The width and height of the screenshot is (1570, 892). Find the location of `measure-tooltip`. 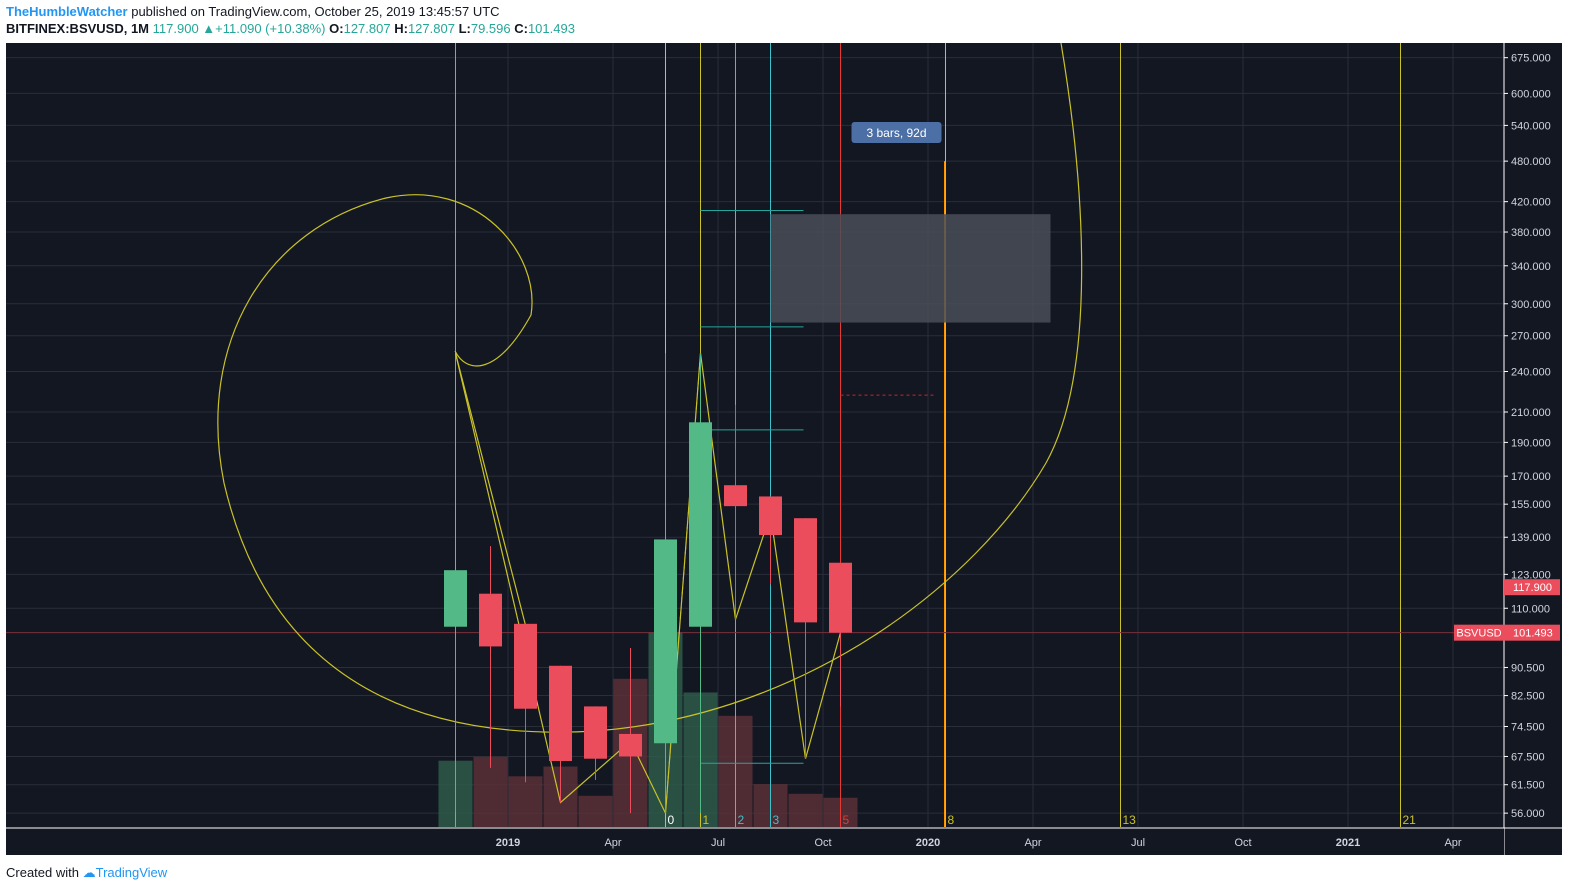

measure-tooltip is located at coordinates (896, 132).